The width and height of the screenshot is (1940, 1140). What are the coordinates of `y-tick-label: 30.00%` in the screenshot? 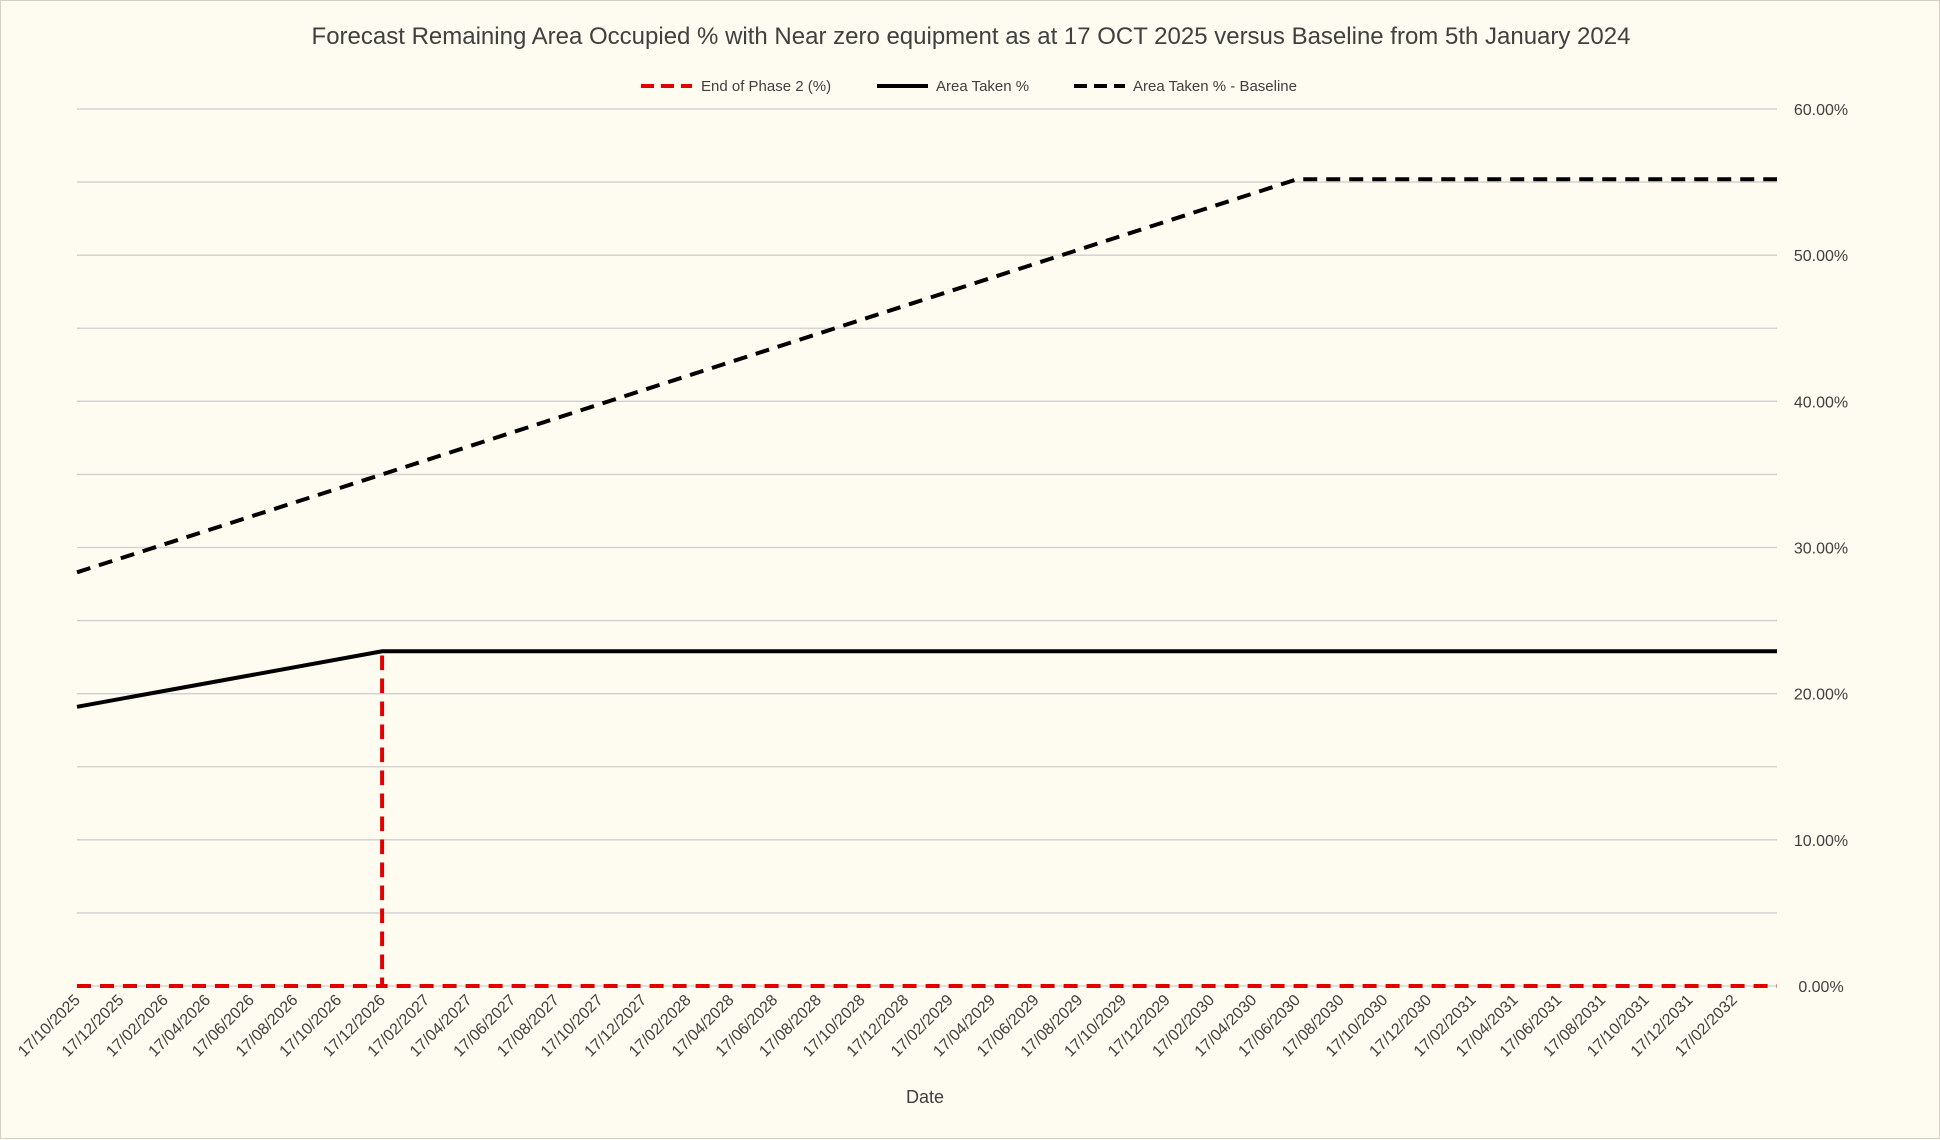 It's located at (1821, 549).